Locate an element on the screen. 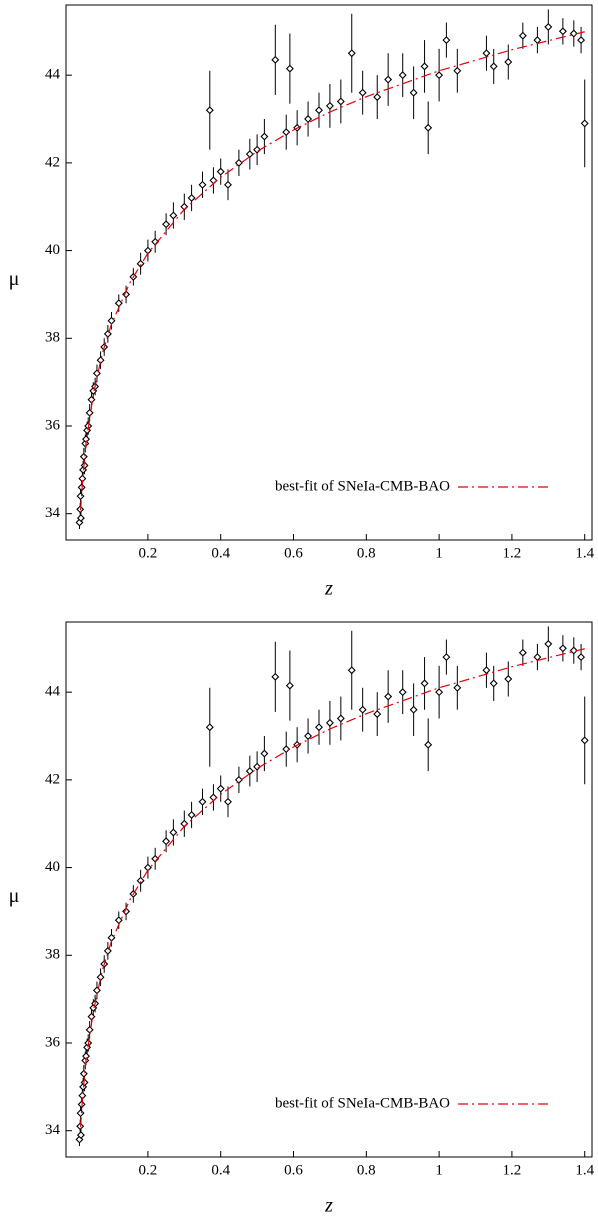  y-tick-label: 44 is located at coordinates (53, 692).